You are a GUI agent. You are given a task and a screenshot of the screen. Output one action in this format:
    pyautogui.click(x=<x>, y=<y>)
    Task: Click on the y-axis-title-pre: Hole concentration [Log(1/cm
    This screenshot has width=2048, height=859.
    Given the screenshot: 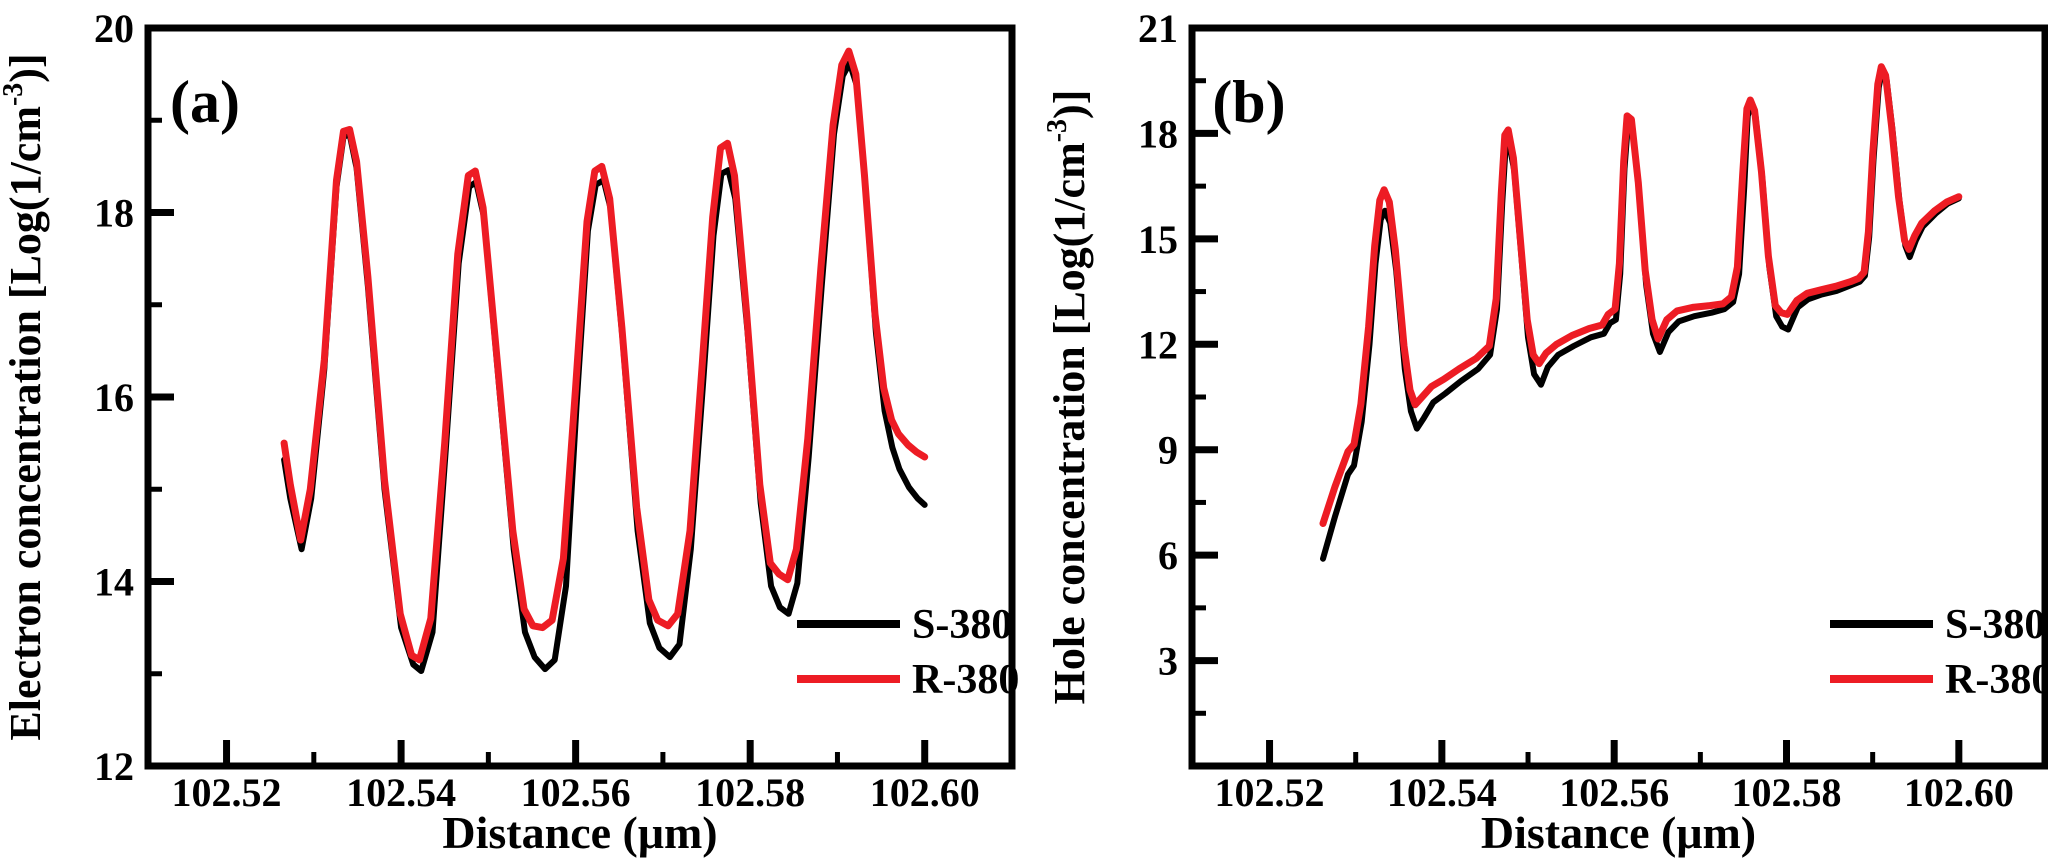 What is the action you would take?
    pyautogui.click(x=1069, y=423)
    